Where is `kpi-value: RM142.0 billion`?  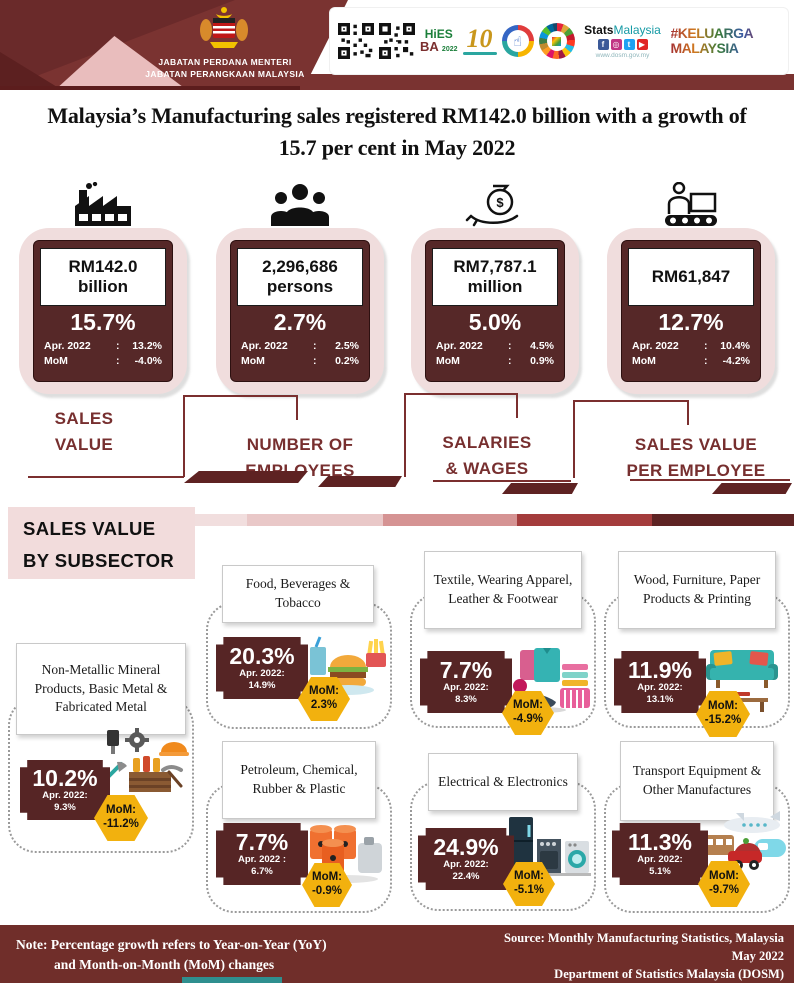
kpi-value: RM142.0 billion is located at coordinates (103, 277).